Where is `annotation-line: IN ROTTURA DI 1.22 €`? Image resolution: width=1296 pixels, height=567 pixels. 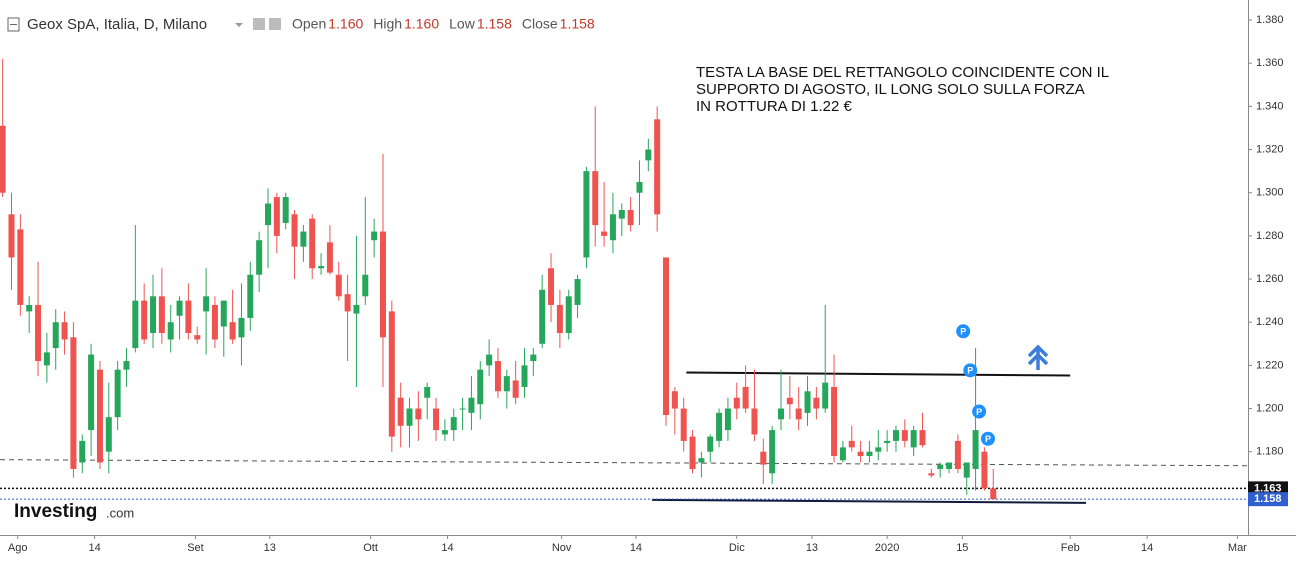
annotation-line: IN ROTTURA DI 1.22 € is located at coordinates (774, 106).